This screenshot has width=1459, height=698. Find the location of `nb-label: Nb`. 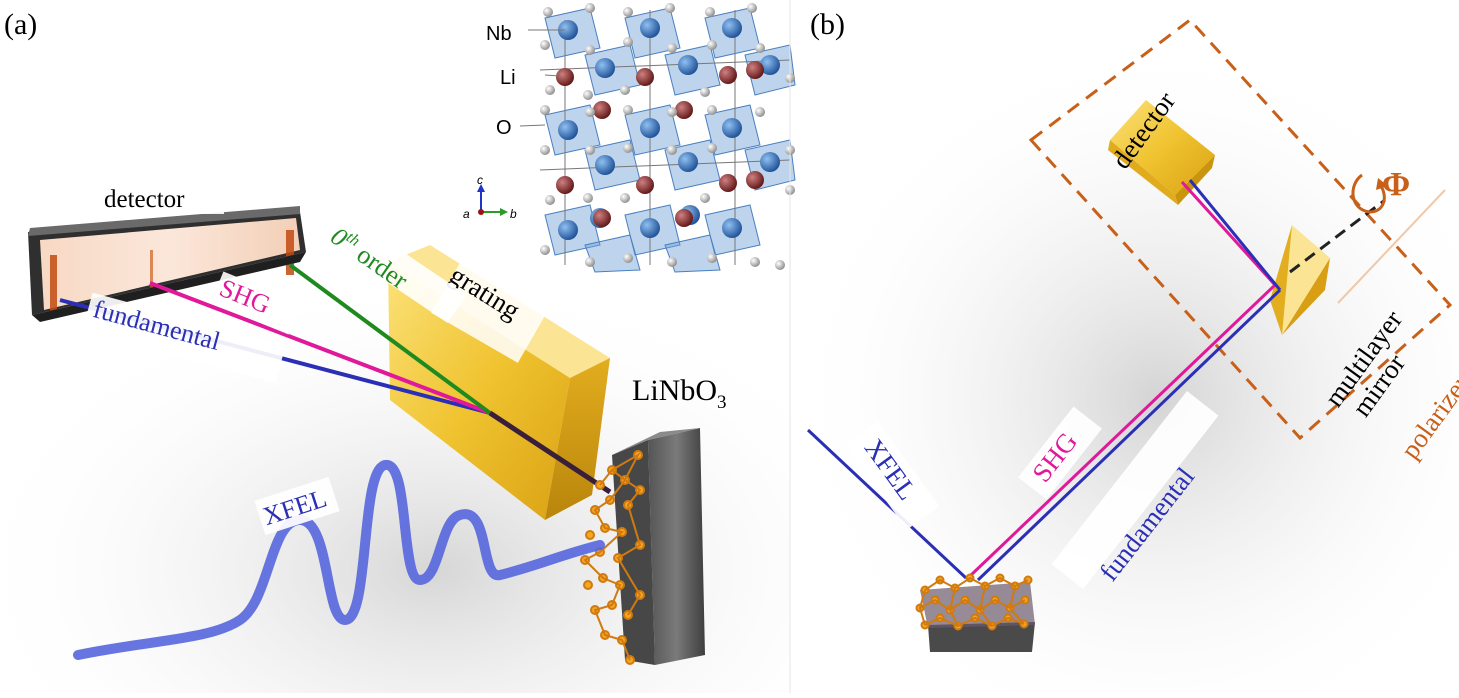

nb-label: Nb is located at coordinates (499, 34).